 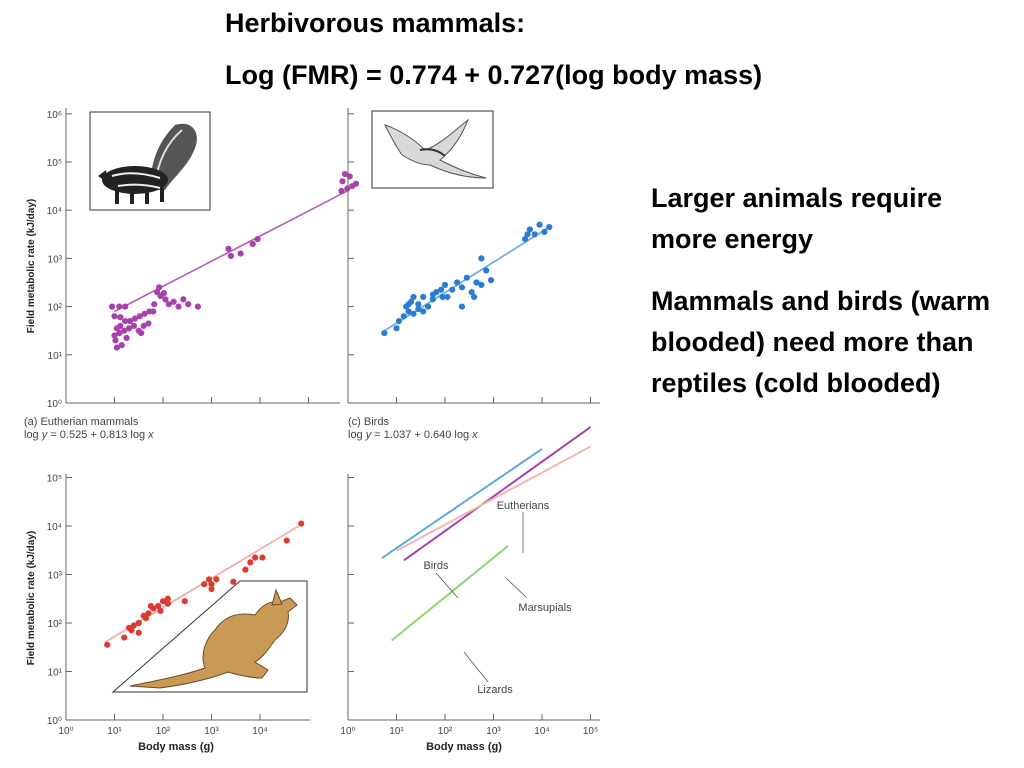 I want to click on equation-a-rest: = 0.525 + 0.813 log, so click(x=97, y=435).